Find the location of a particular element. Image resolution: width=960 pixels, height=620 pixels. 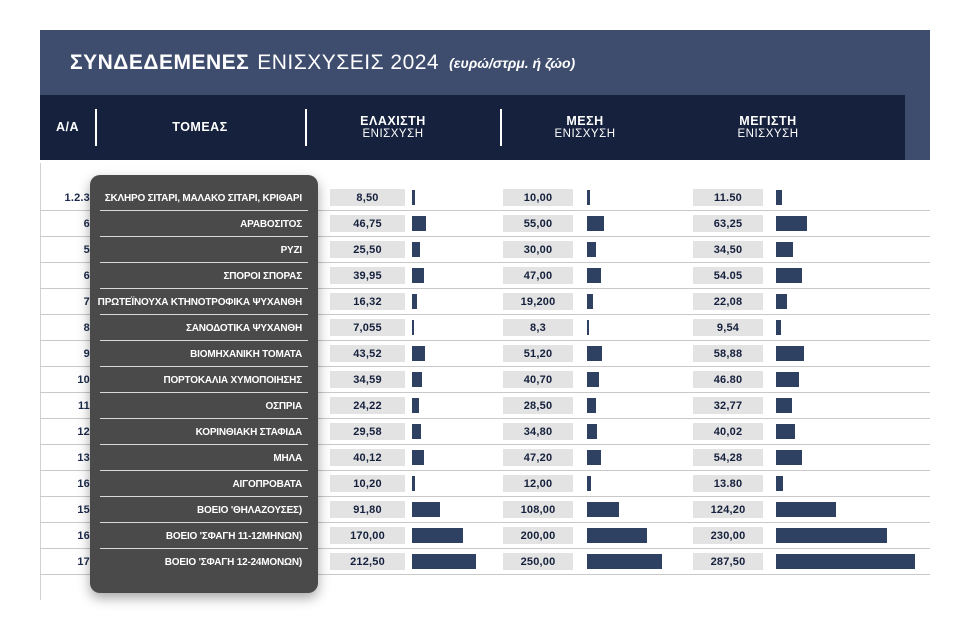

title-unit-note: (ευρώ/στρμ. ή ζώο) is located at coordinates (512, 62).